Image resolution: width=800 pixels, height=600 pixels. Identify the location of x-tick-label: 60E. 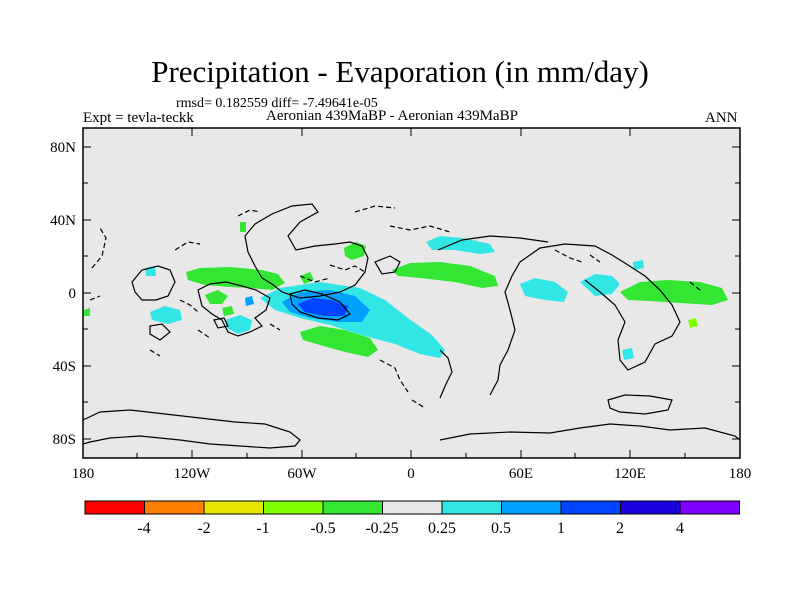
(521, 474).